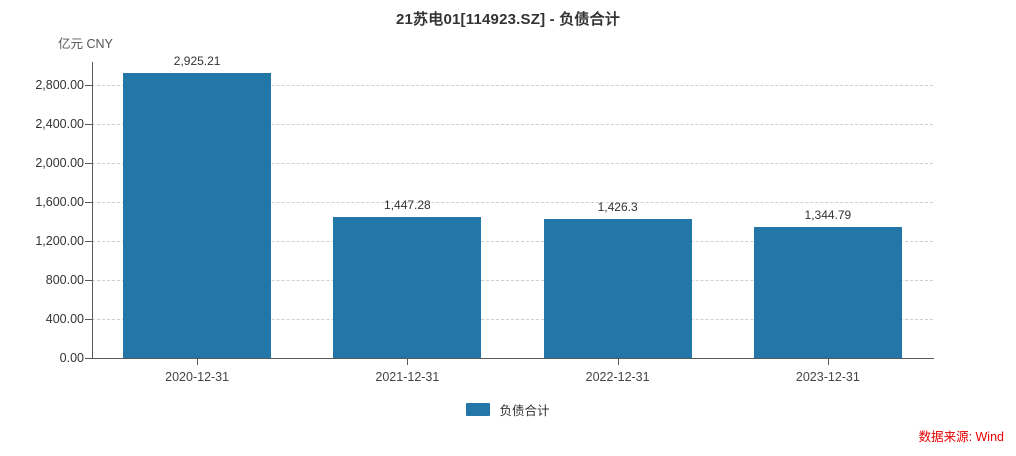  Describe the element at coordinates (59, 163) in the screenshot. I see `y-axis-tick-label: 2,000.00` at that location.